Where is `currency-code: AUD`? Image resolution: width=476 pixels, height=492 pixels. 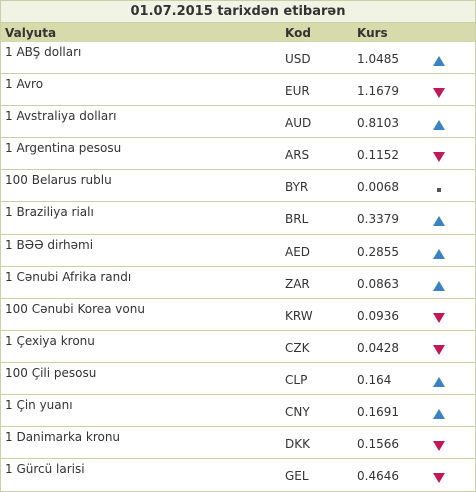 currency-code: AUD is located at coordinates (298, 123).